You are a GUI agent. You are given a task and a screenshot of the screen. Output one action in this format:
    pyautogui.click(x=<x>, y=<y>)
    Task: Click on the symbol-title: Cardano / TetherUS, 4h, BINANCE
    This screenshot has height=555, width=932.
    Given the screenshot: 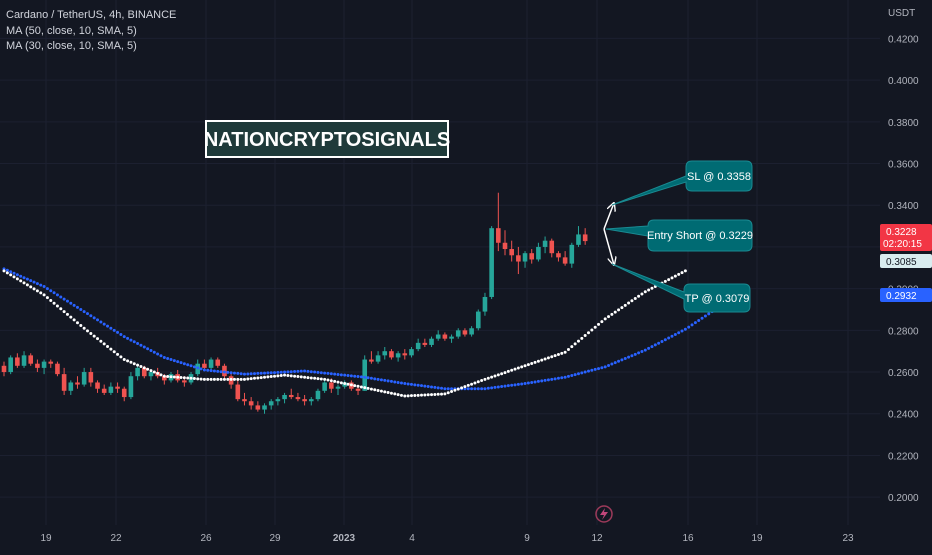 What is the action you would take?
    pyautogui.click(x=91, y=15)
    